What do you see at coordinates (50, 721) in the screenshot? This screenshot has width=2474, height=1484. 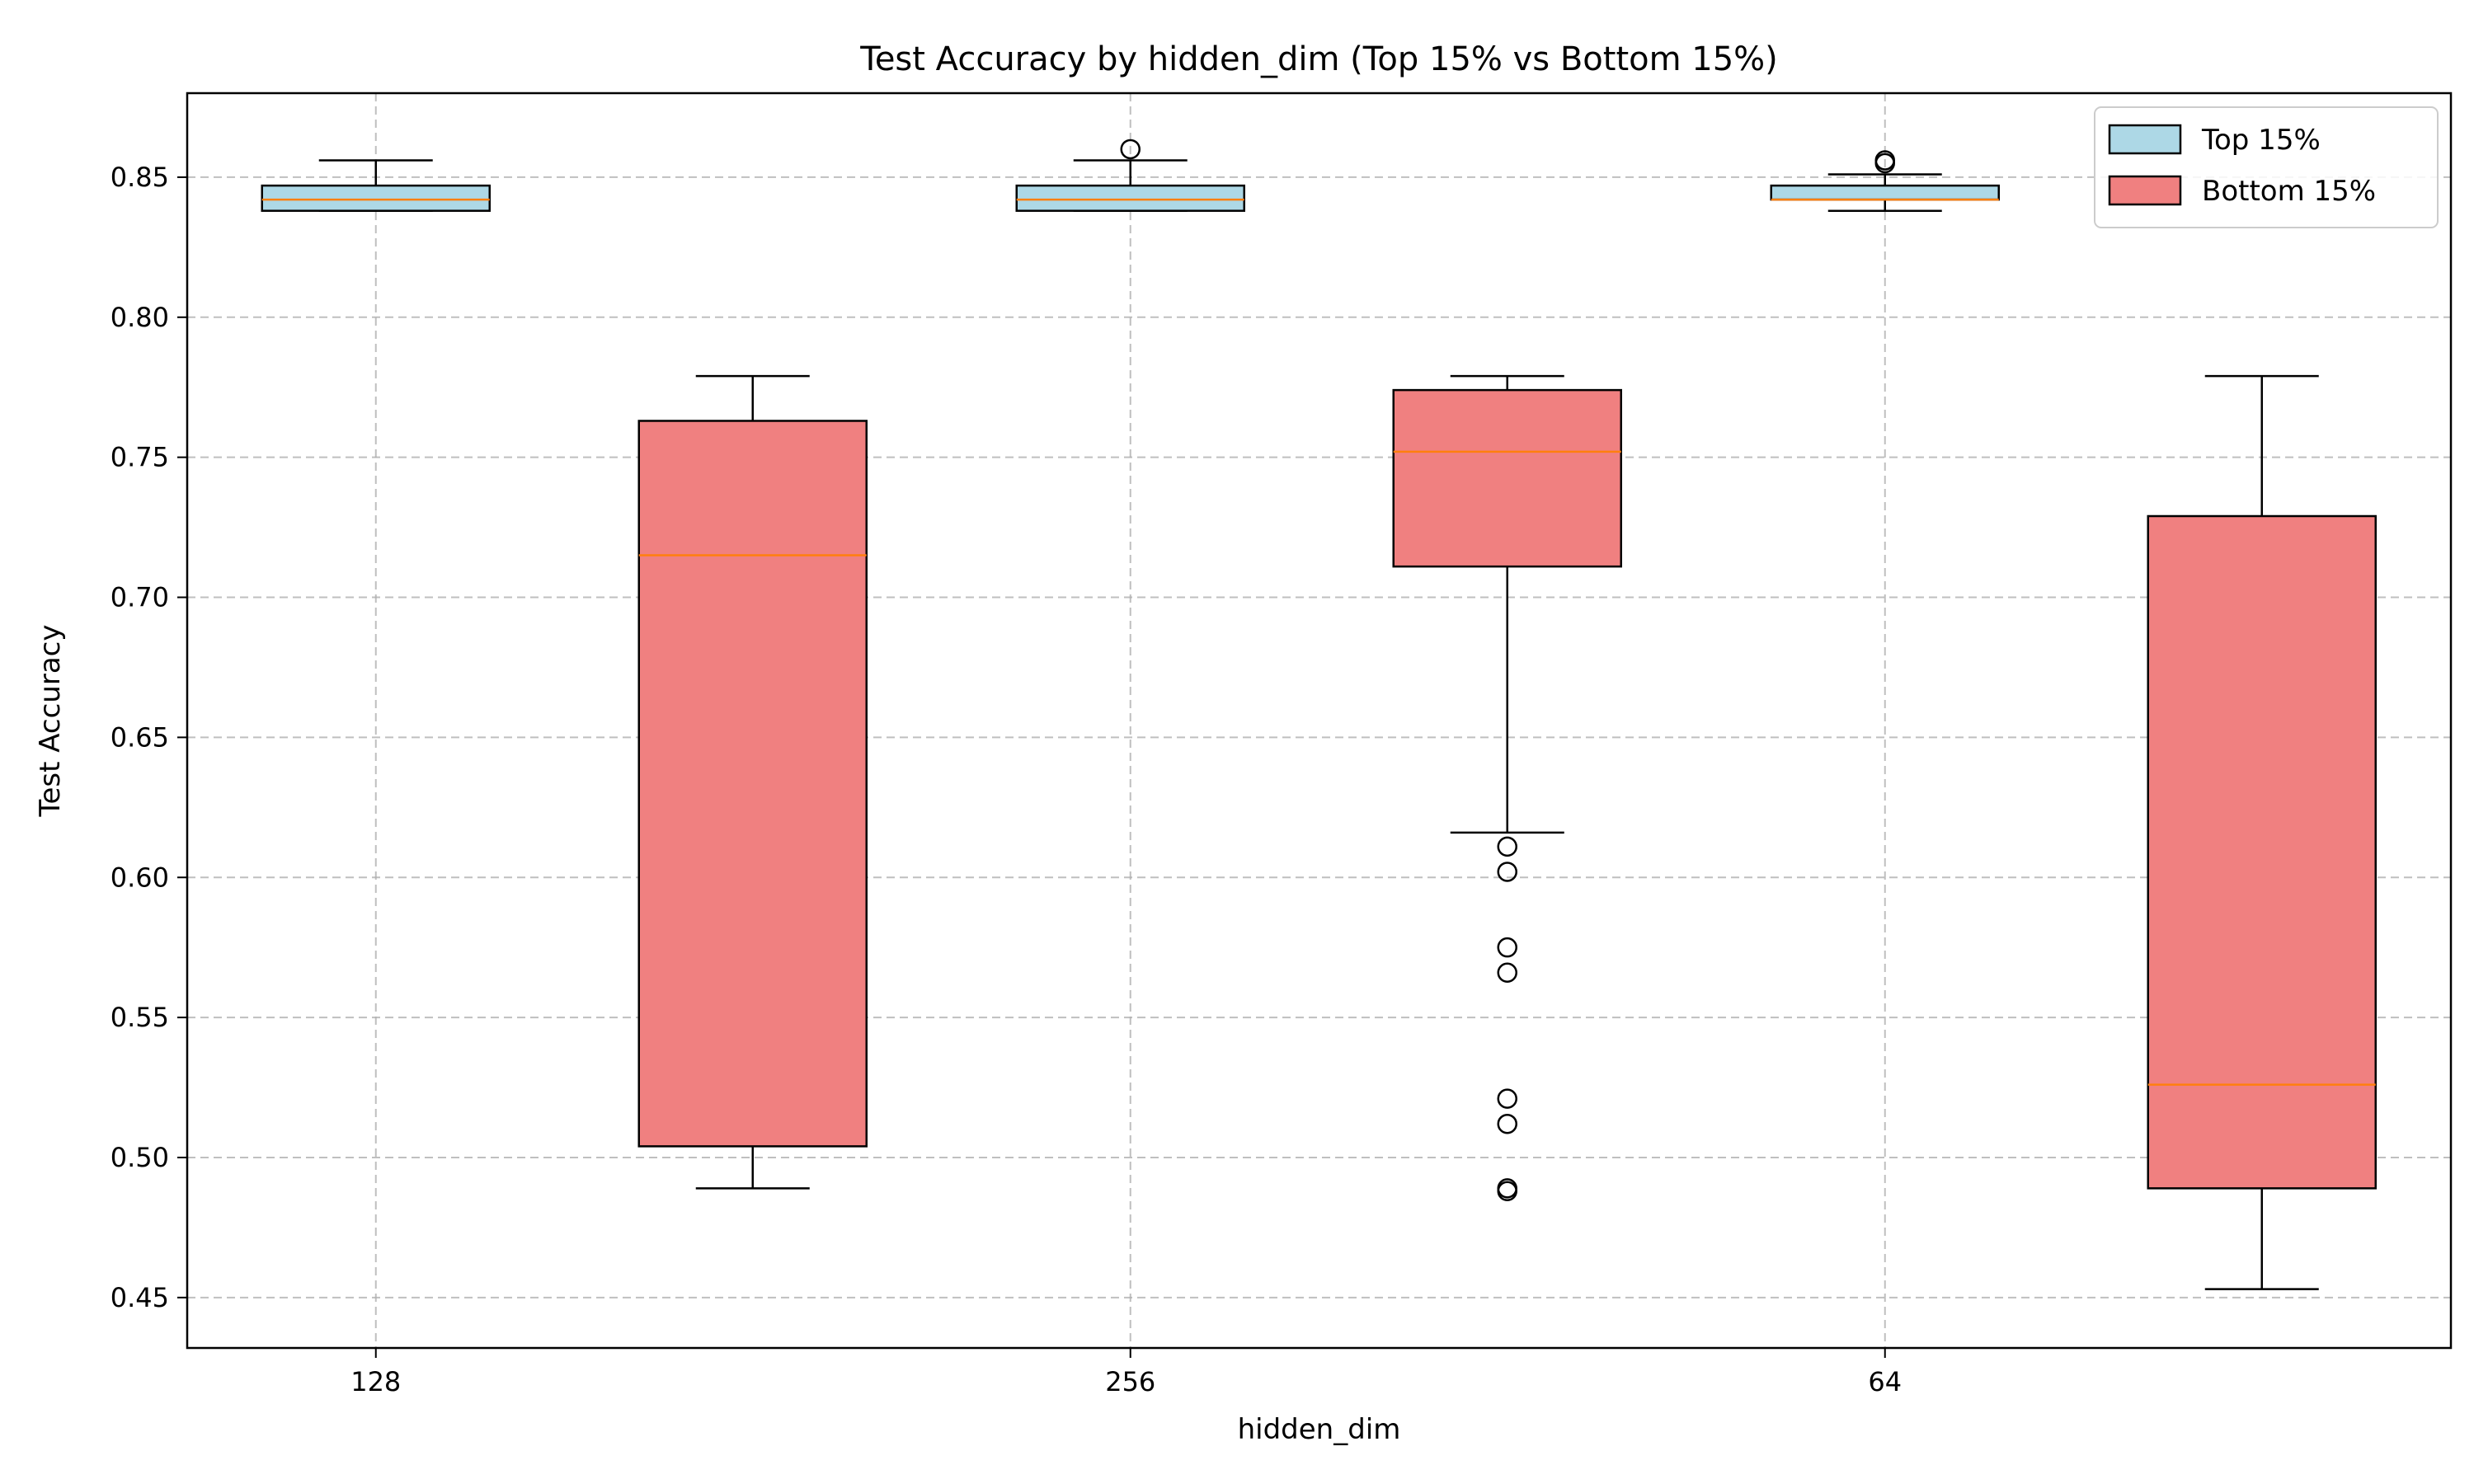 I see `y-axis-title: Test Accuracy` at bounding box center [50, 721].